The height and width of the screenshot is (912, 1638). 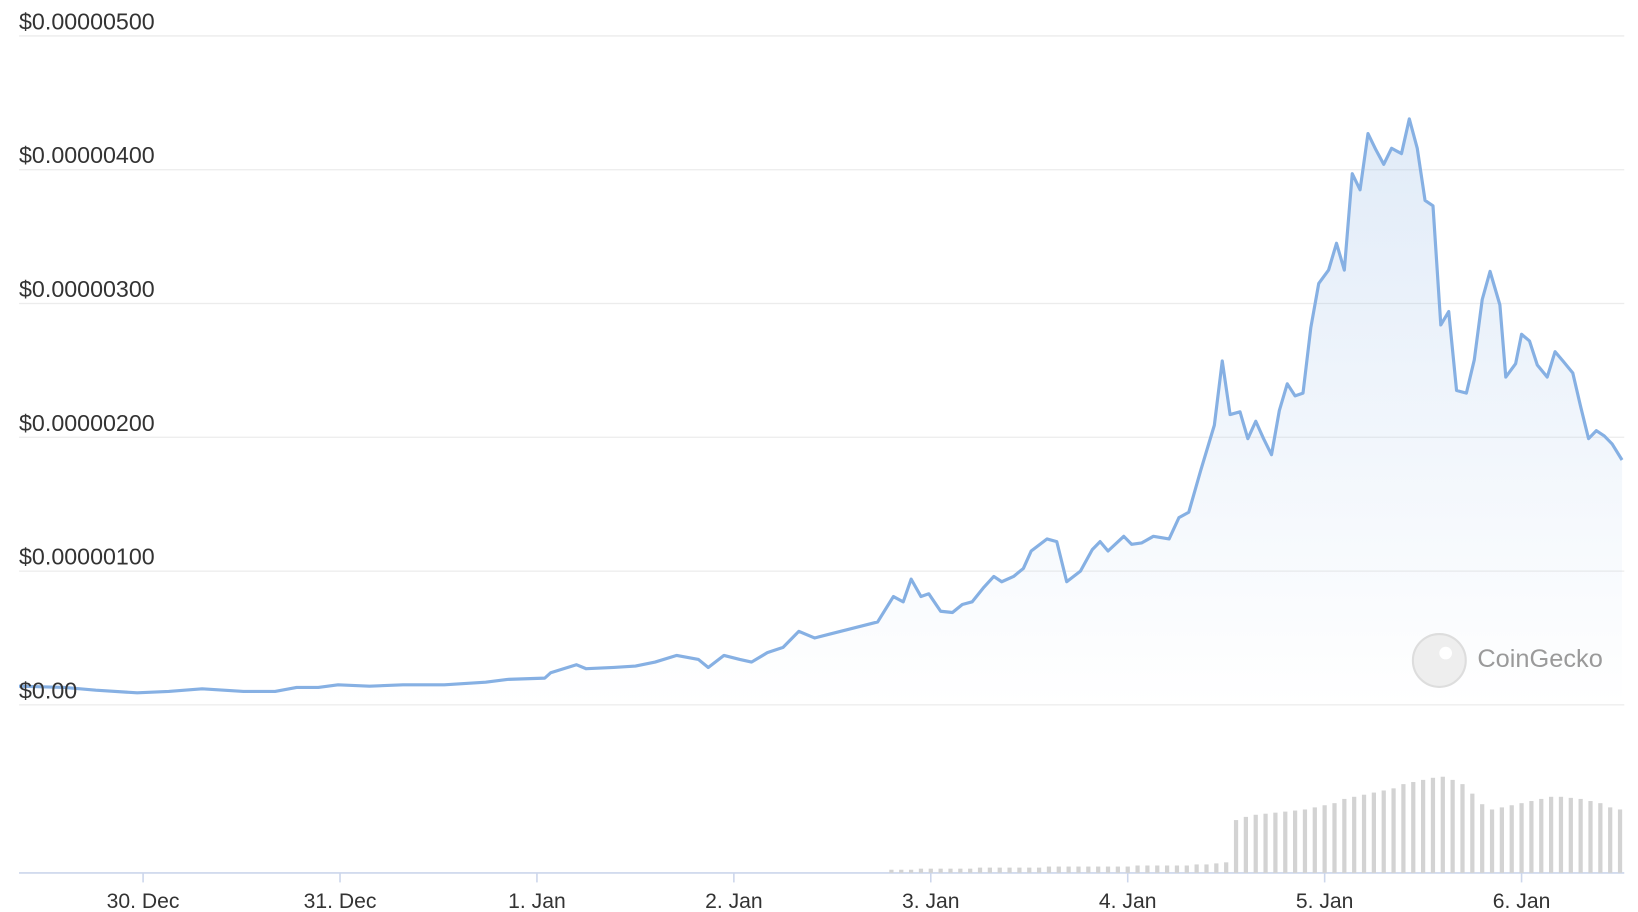 I want to click on x-tick-label: 2. Jan, so click(x=734, y=901).